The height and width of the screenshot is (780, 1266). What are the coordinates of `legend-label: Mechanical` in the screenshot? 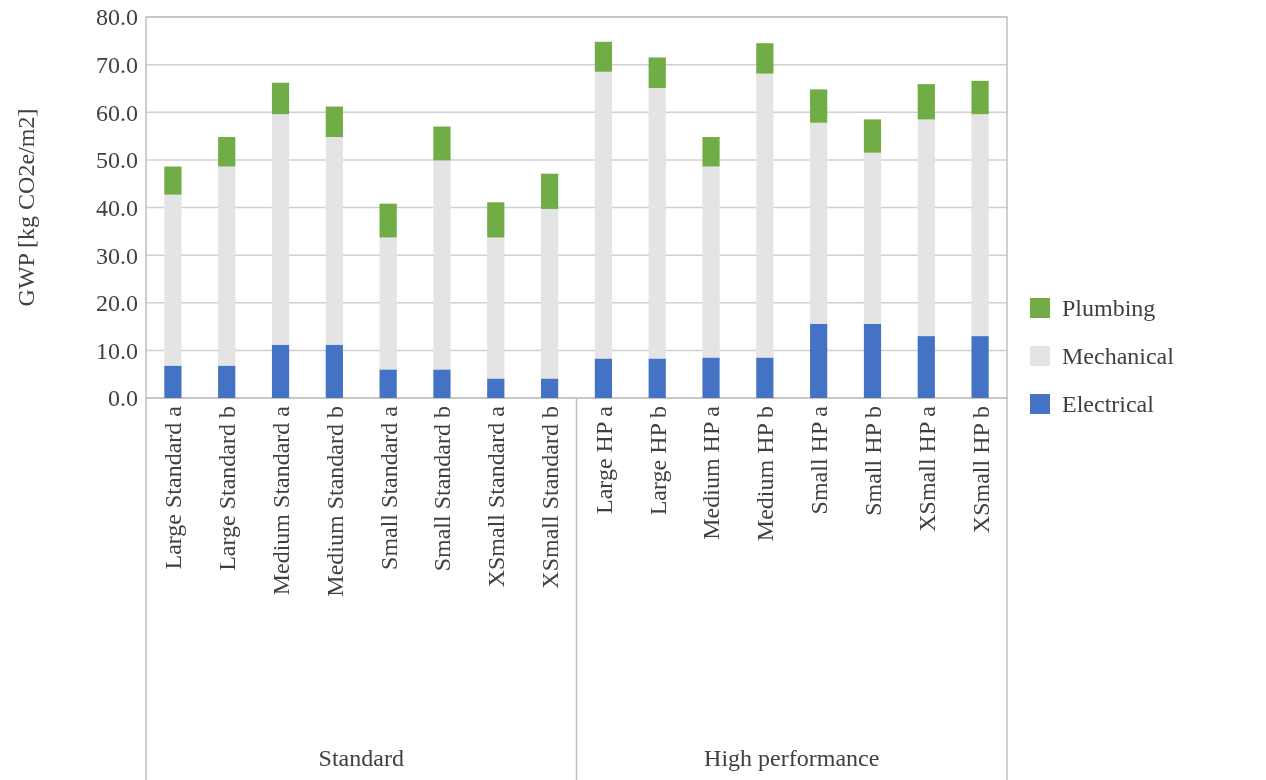 It's located at (1118, 356).